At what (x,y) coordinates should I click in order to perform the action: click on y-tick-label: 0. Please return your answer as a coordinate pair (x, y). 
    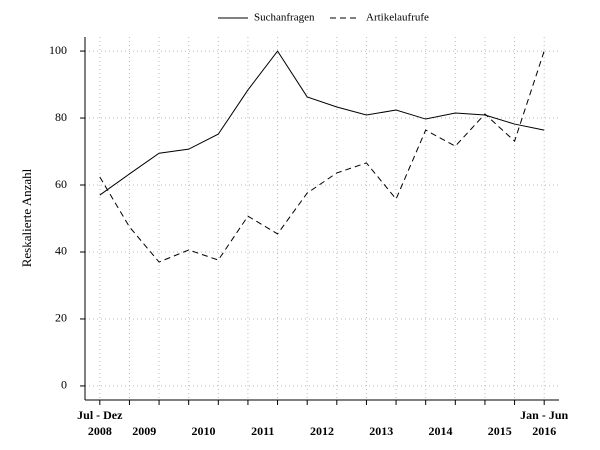
    Looking at the image, I should click on (64, 385).